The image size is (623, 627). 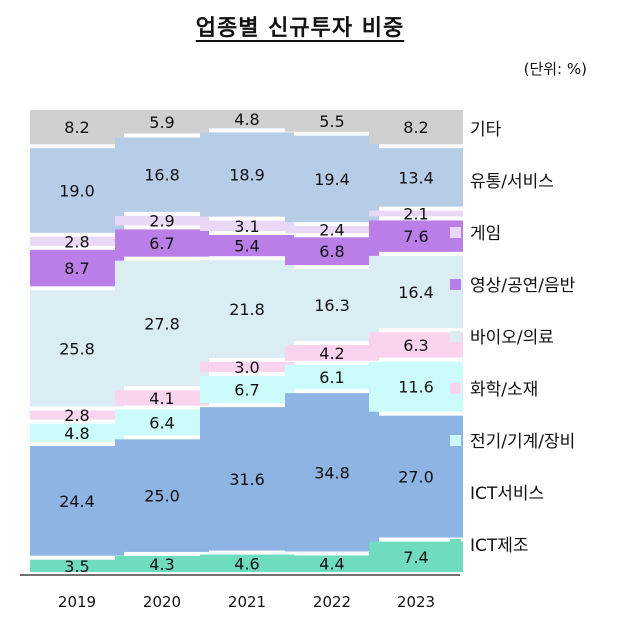 I want to click on legend-label-4: 바이오/의료, so click(x=512, y=338).